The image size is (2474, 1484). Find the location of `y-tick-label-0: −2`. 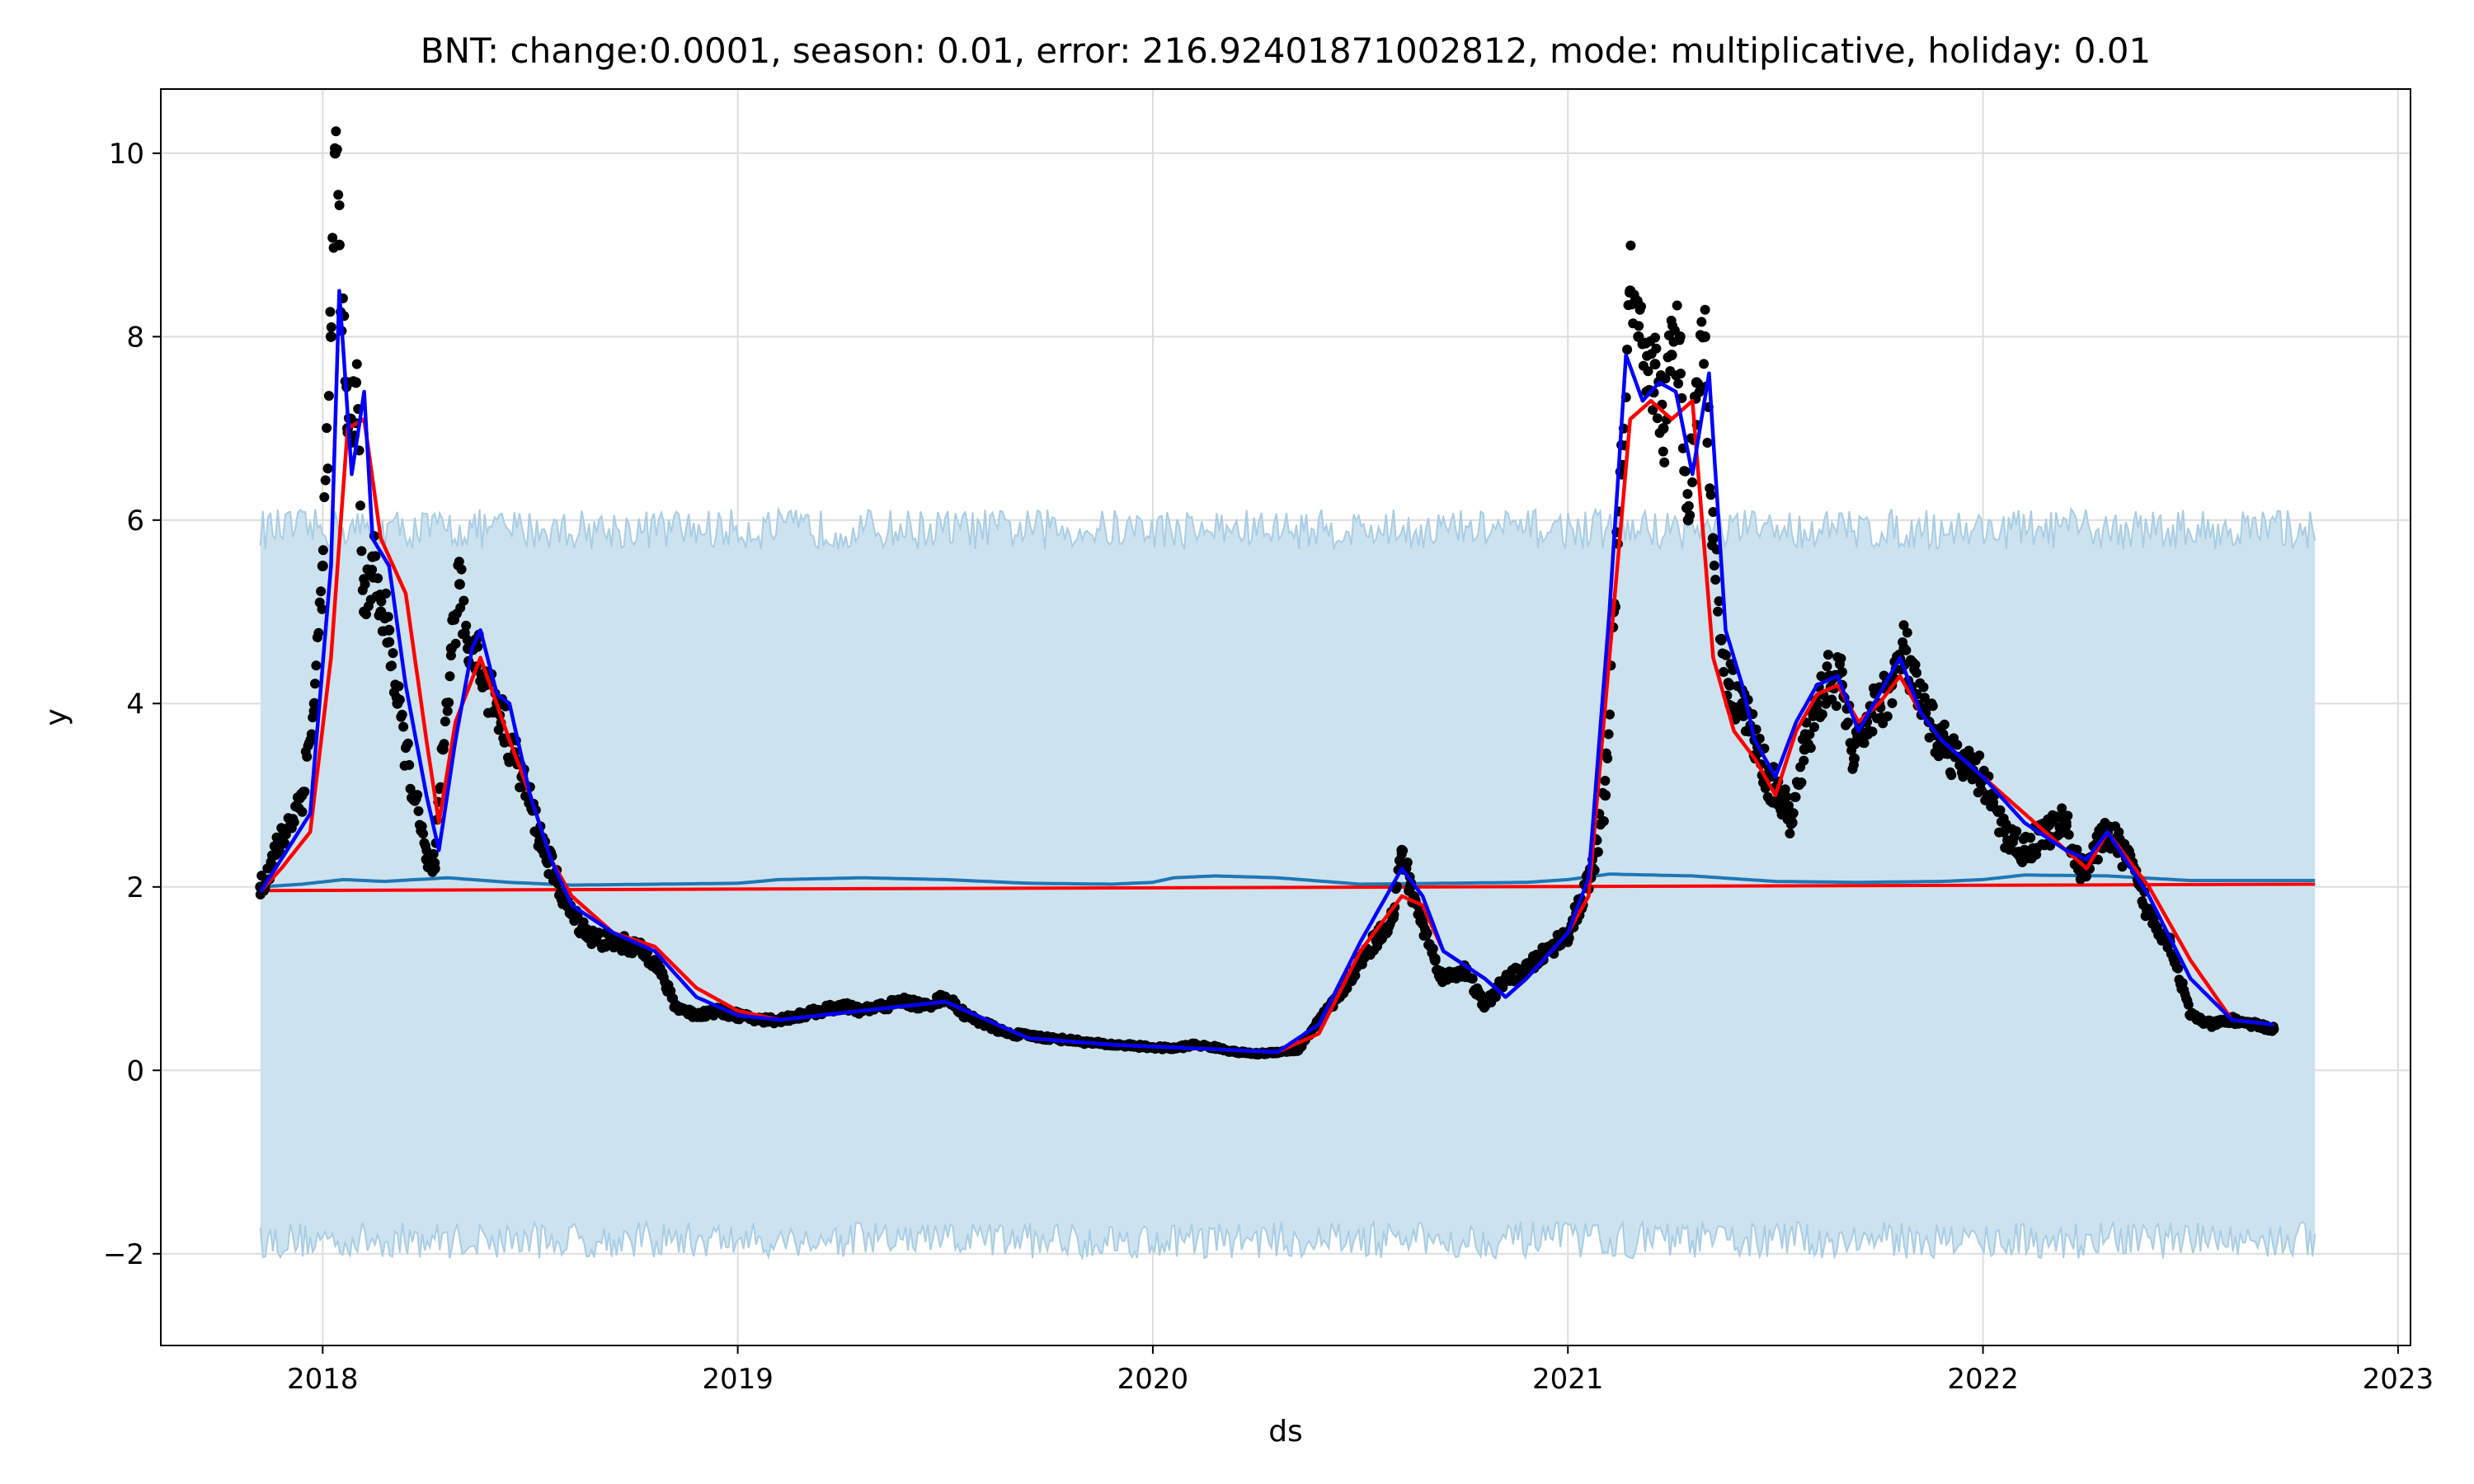

y-tick-label-0: −2 is located at coordinates (123, 1254).